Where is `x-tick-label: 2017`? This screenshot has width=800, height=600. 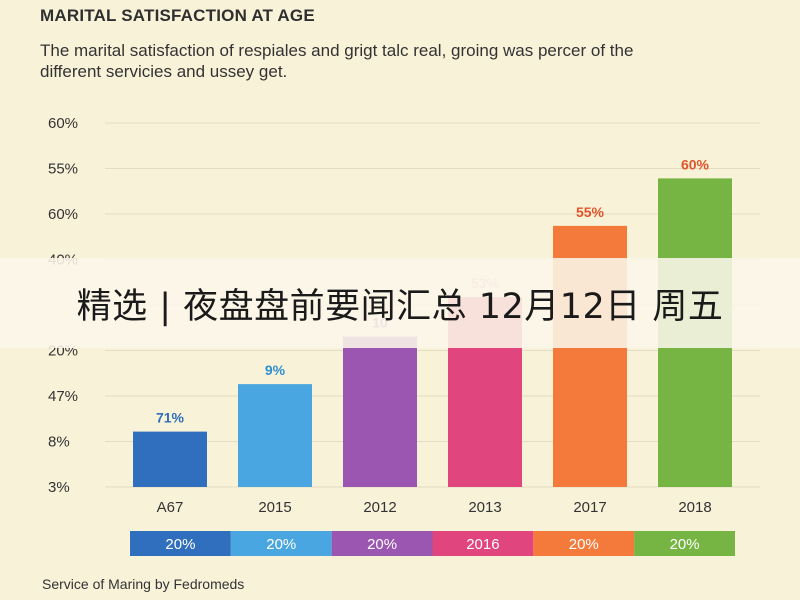
x-tick-label: 2017 is located at coordinates (589, 507).